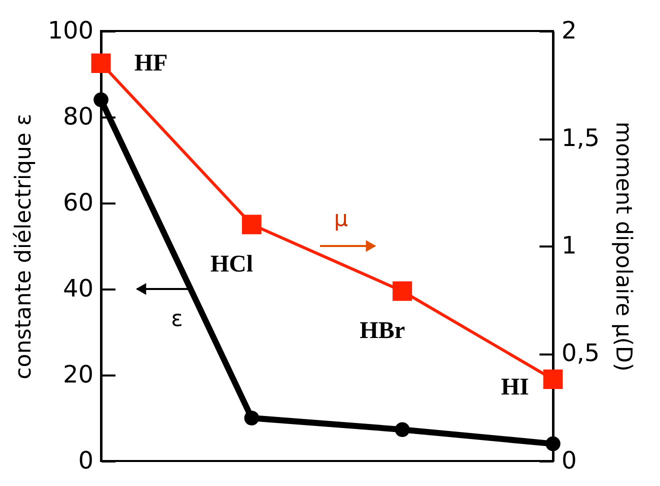  I want to click on y-tick-label: 100, so click(71, 30).